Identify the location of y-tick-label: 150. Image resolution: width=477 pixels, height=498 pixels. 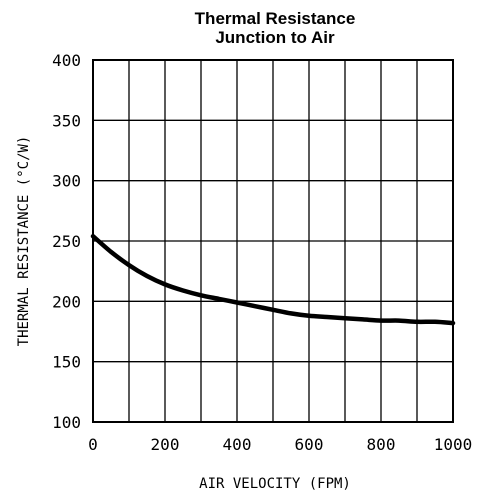
(66, 362).